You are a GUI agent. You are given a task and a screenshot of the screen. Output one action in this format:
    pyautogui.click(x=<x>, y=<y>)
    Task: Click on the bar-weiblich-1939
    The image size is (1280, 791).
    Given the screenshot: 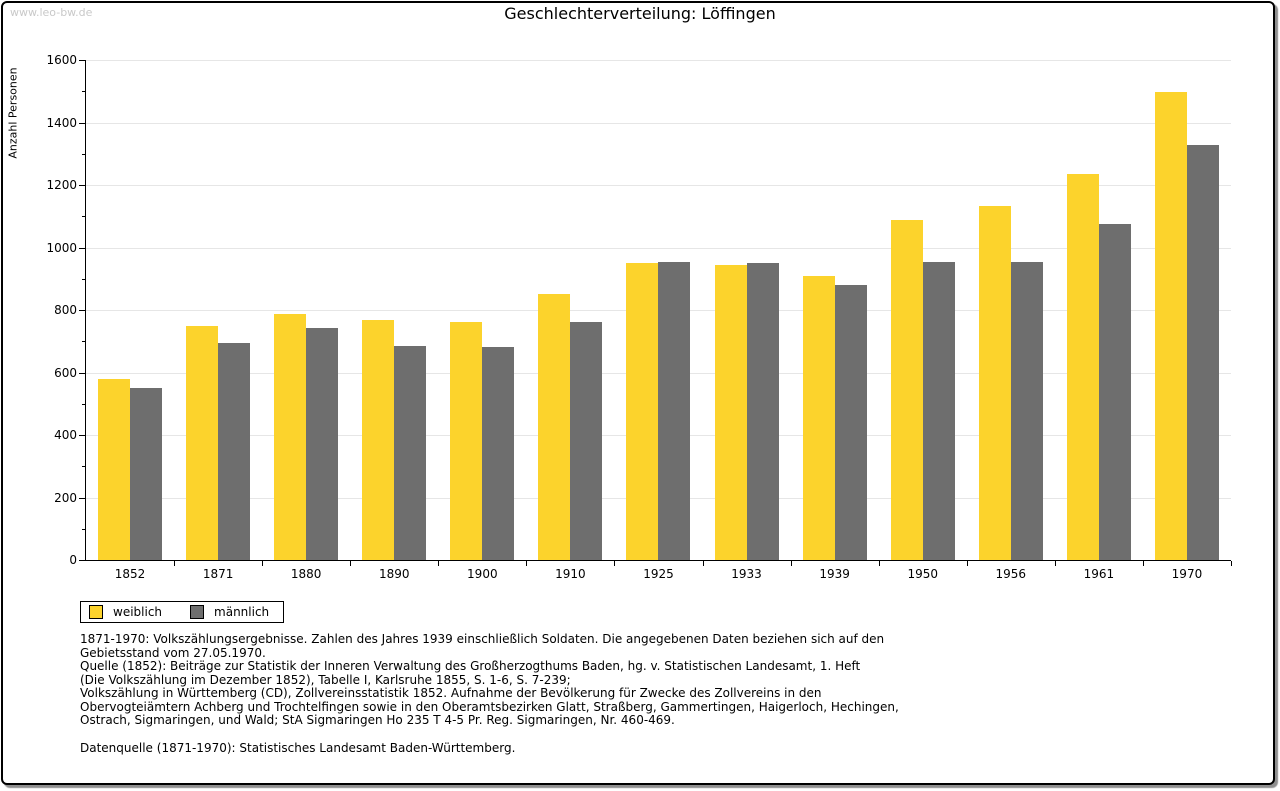 What is the action you would take?
    pyautogui.click(x=818, y=417)
    